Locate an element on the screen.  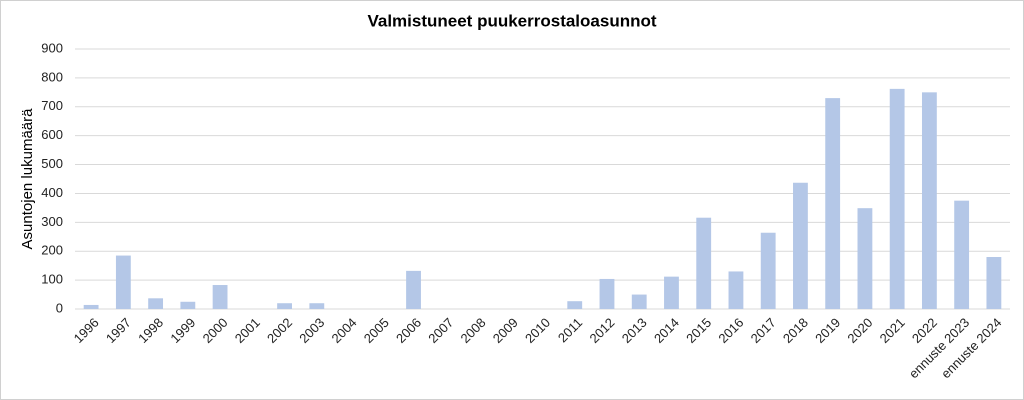
y-tick-label: 500 is located at coordinates (52, 163).